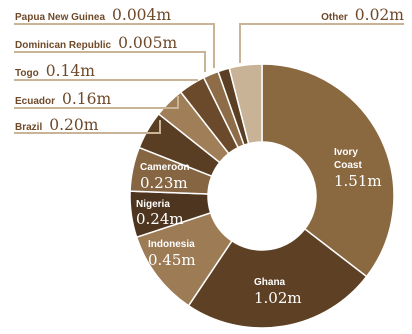 This screenshot has width=412, height=334. I want to click on label-nigeria: Nigeria, so click(153, 204).